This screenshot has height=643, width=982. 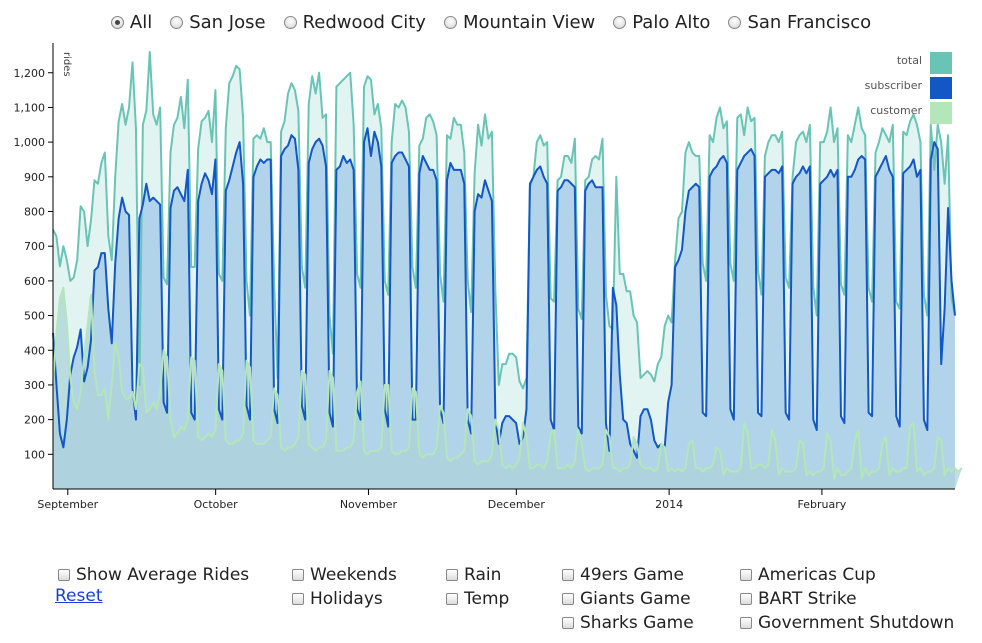 I want to click on radio-mountain-view: Mountain View, so click(x=519, y=22).